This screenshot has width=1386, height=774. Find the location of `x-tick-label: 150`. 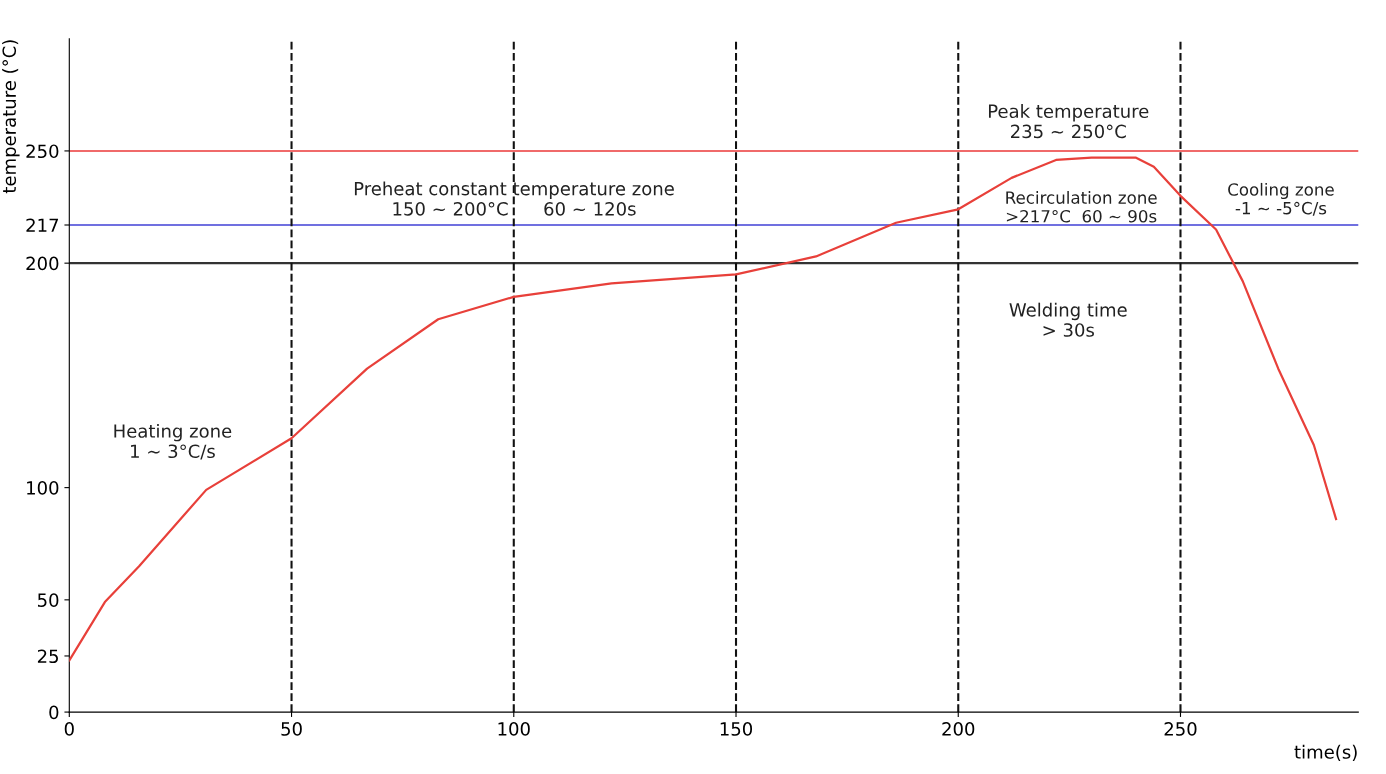

x-tick-label: 150 is located at coordinates (736, 729).